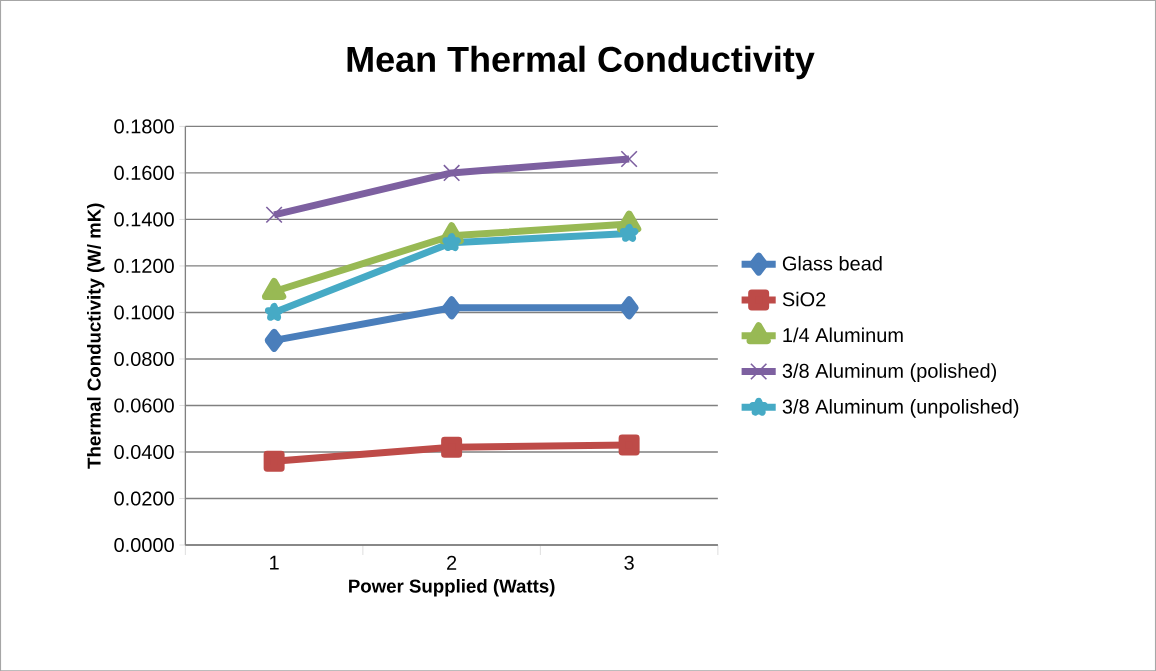 The height and width of the screenshot is (671, 1156). Describe the element at coordinates (832, 263) in the screenshot. I see `legend-label: Glass bead` at that location.